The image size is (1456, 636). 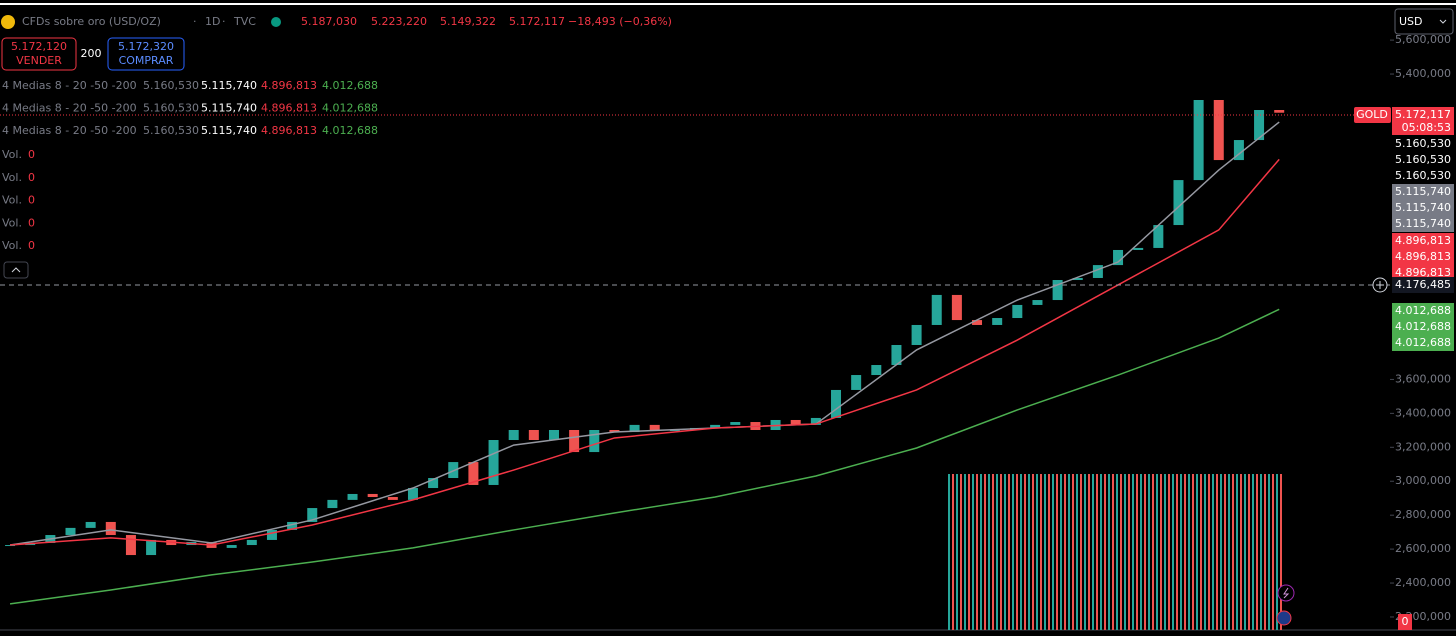 I want to click on last-price-tag, so click(x=1423, y=121).